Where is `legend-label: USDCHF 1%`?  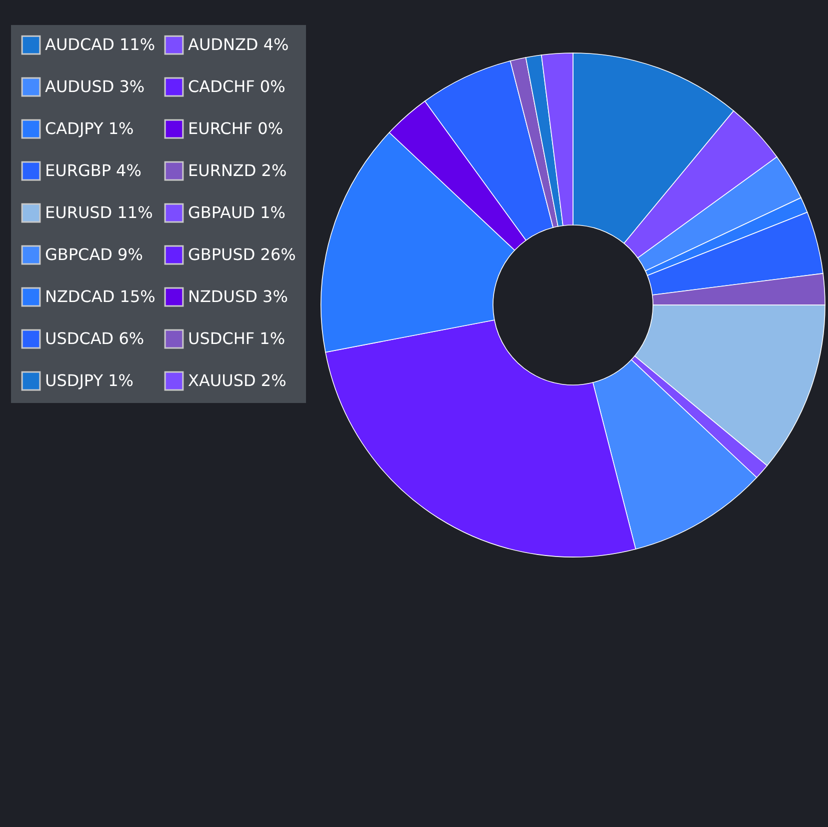
legend-label: USDCHF 1% is located at coordinates (237, 338).